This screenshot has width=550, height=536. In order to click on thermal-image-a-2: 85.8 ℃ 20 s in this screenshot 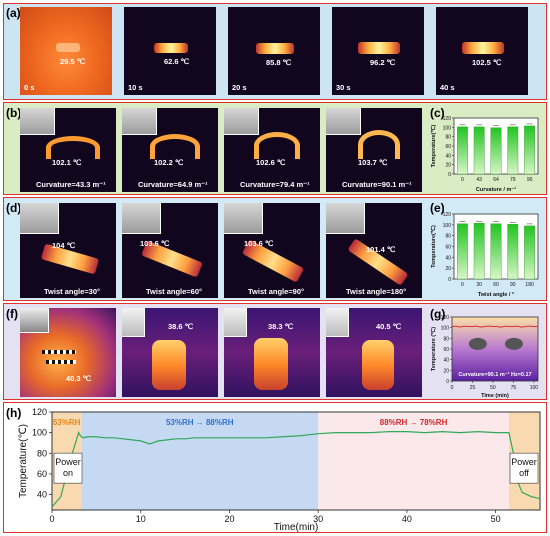, I will do `click(274, 51)`.